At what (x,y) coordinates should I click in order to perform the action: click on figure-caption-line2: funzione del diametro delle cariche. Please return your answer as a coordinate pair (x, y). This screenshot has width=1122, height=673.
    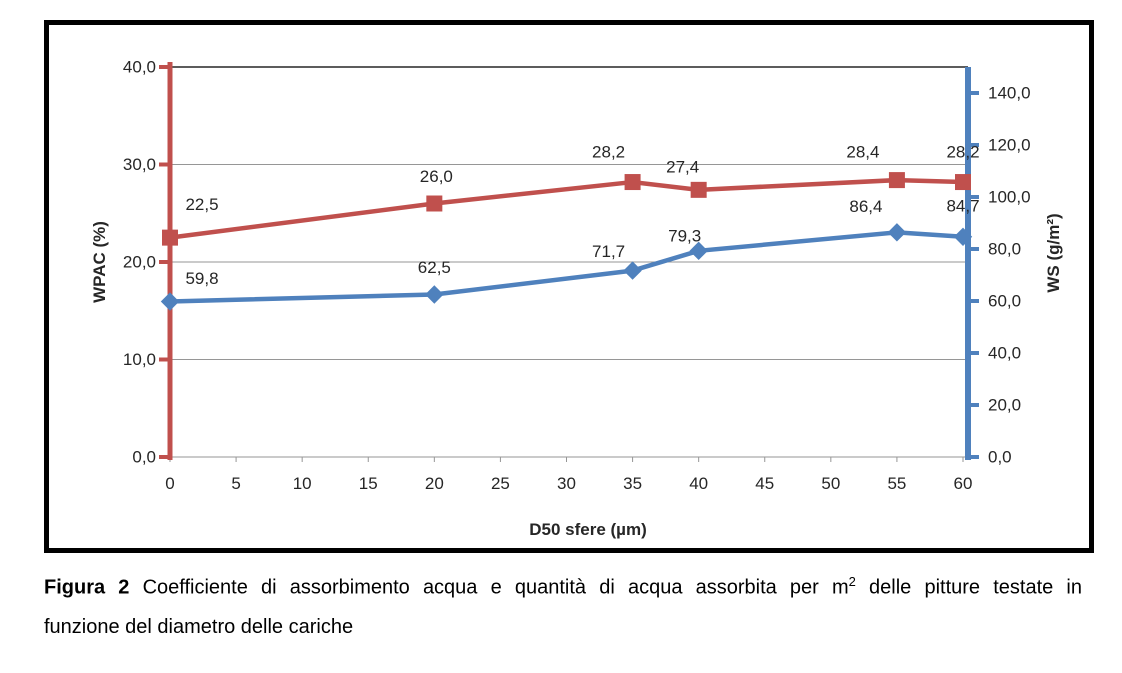
    Looking at the image, I should click on (199, 627).